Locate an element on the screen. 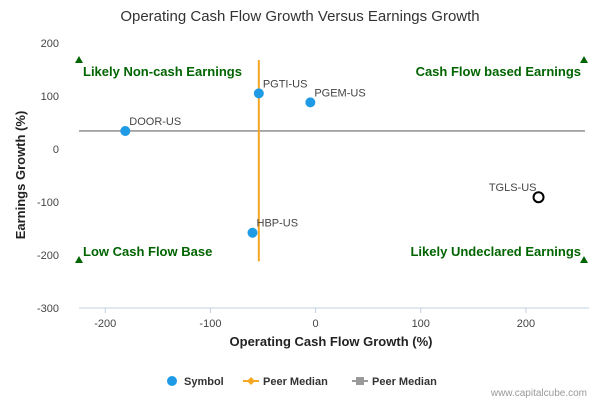 This screenshot has height=400, width=600. data-point-label: DOOR-US is located at coordinates (155, 122).